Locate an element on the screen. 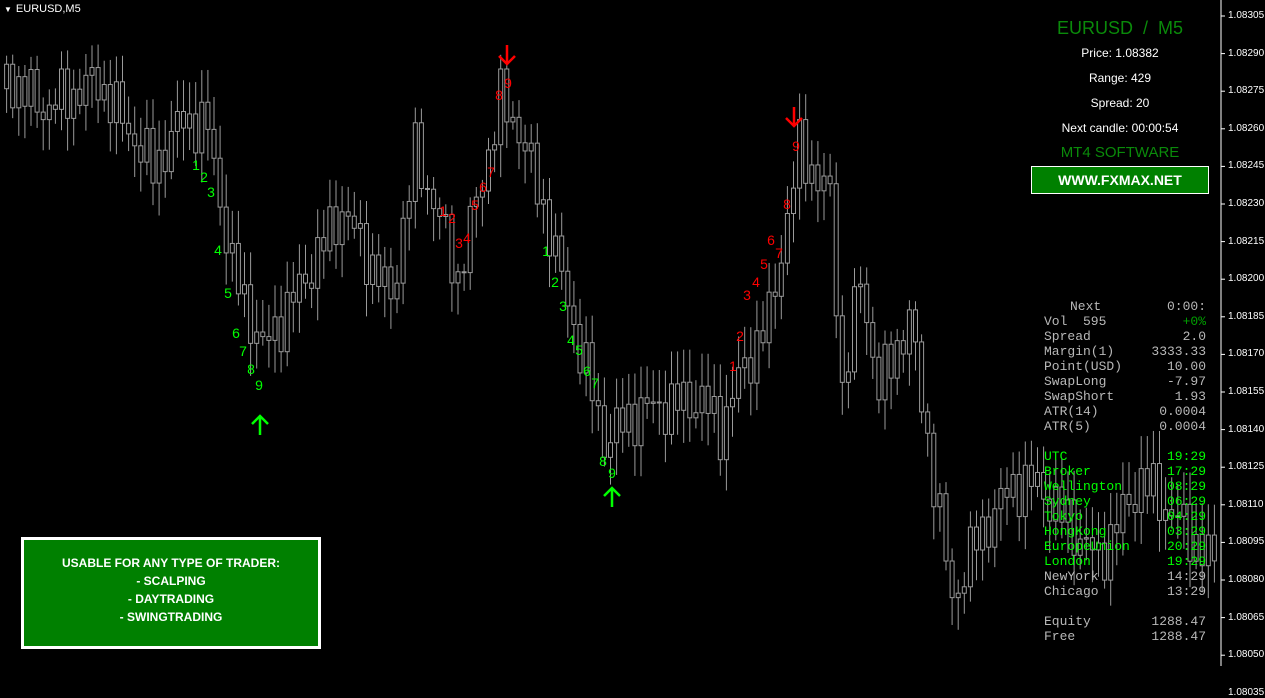  info-row: Broker 17:29 is located at coordinates (1125, 471).